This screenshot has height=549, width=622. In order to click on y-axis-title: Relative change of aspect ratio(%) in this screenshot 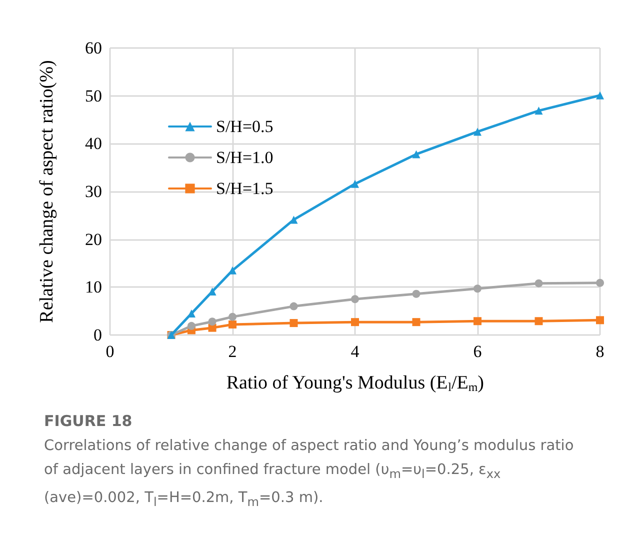, I will do `click(47, 191)`.